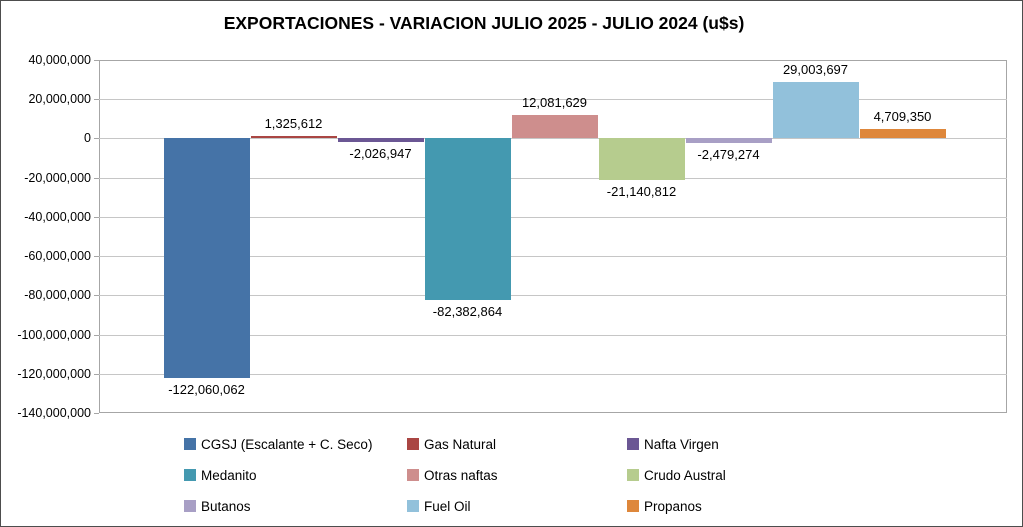 The width and height of the screenshot is (1023, 527). Describe the element at coordinates (293, 123) in the screenshot. I see `data-label-gas-natural: 1,325,612` at that location.